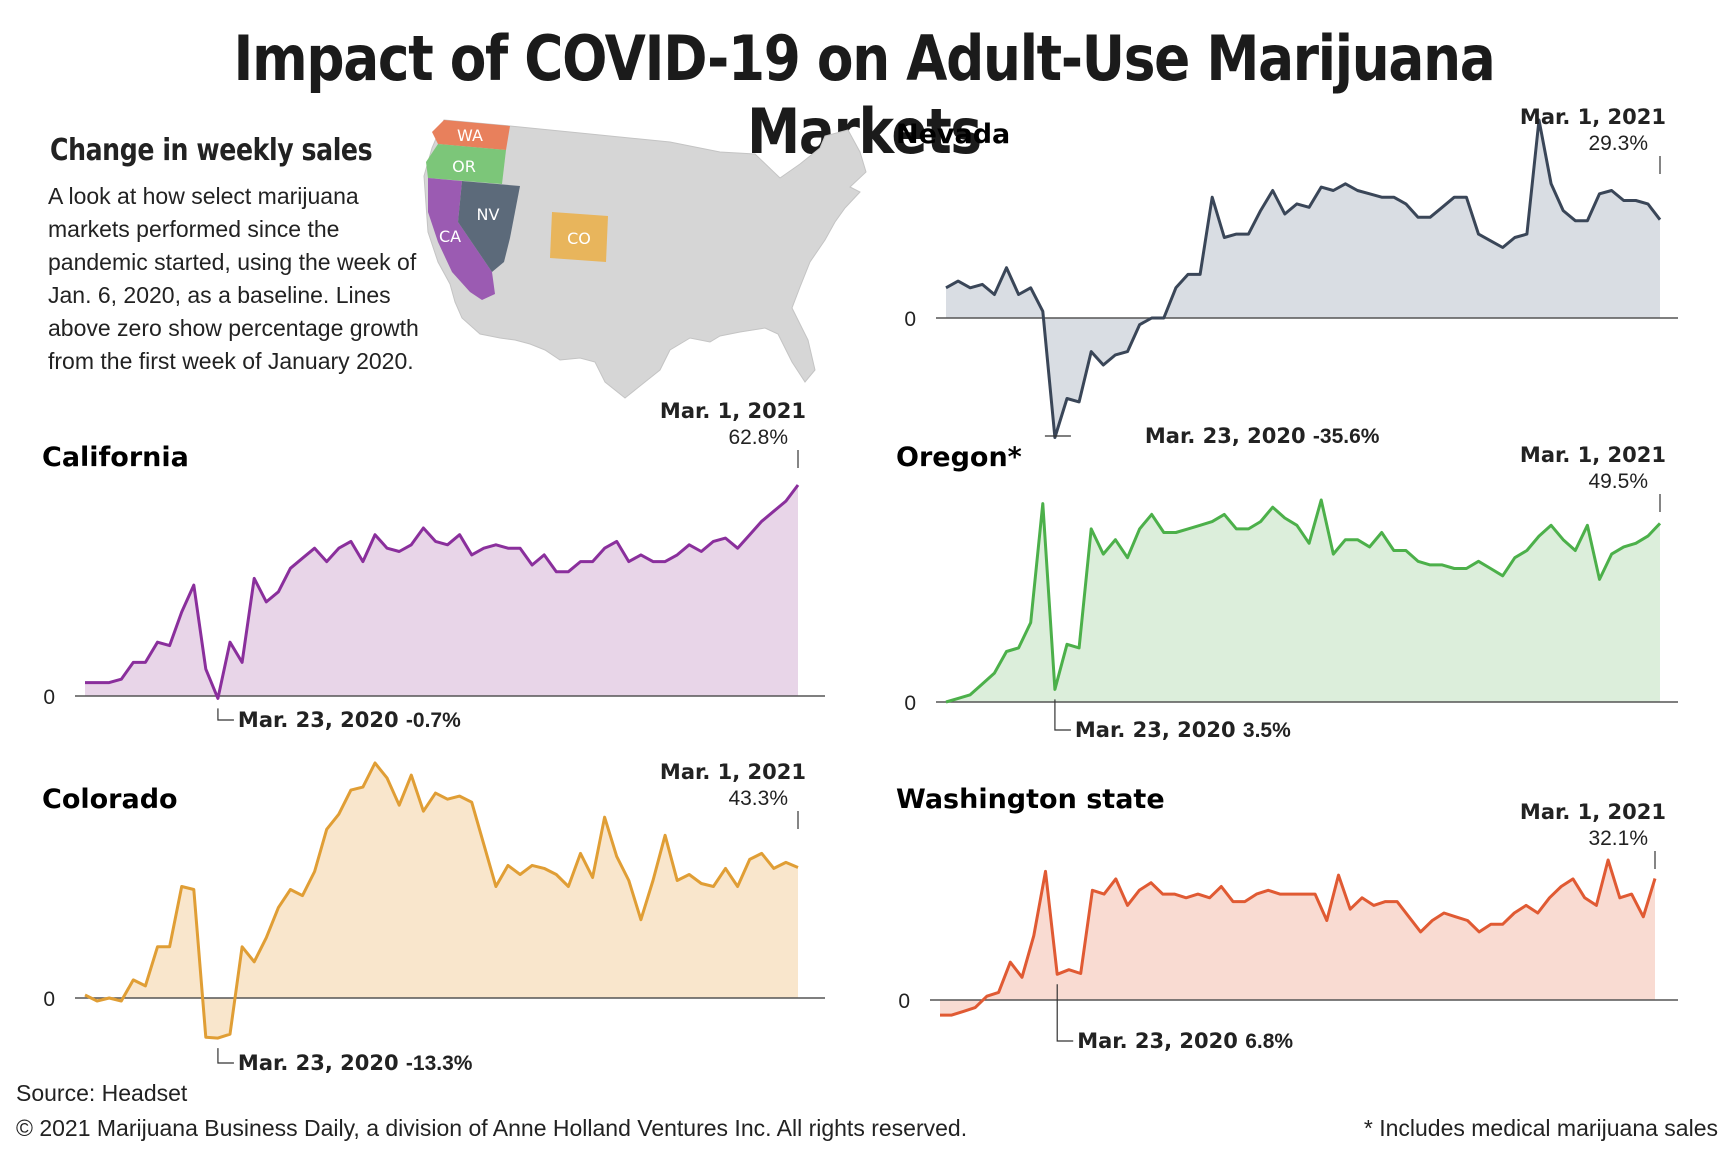 This screenshot has width=1728, height=1154. I want to click on state-wa: WA, so click(471, 135).